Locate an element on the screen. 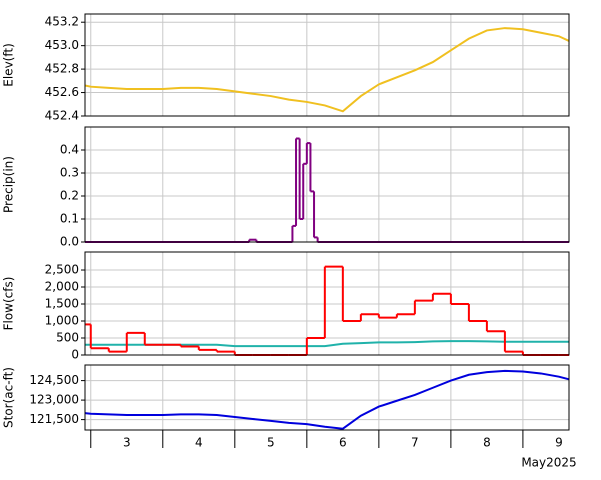 The height and width of the screenshot is (480, 601). y-axis-label: Flow(cfs) is located at coordinates (9, 304).